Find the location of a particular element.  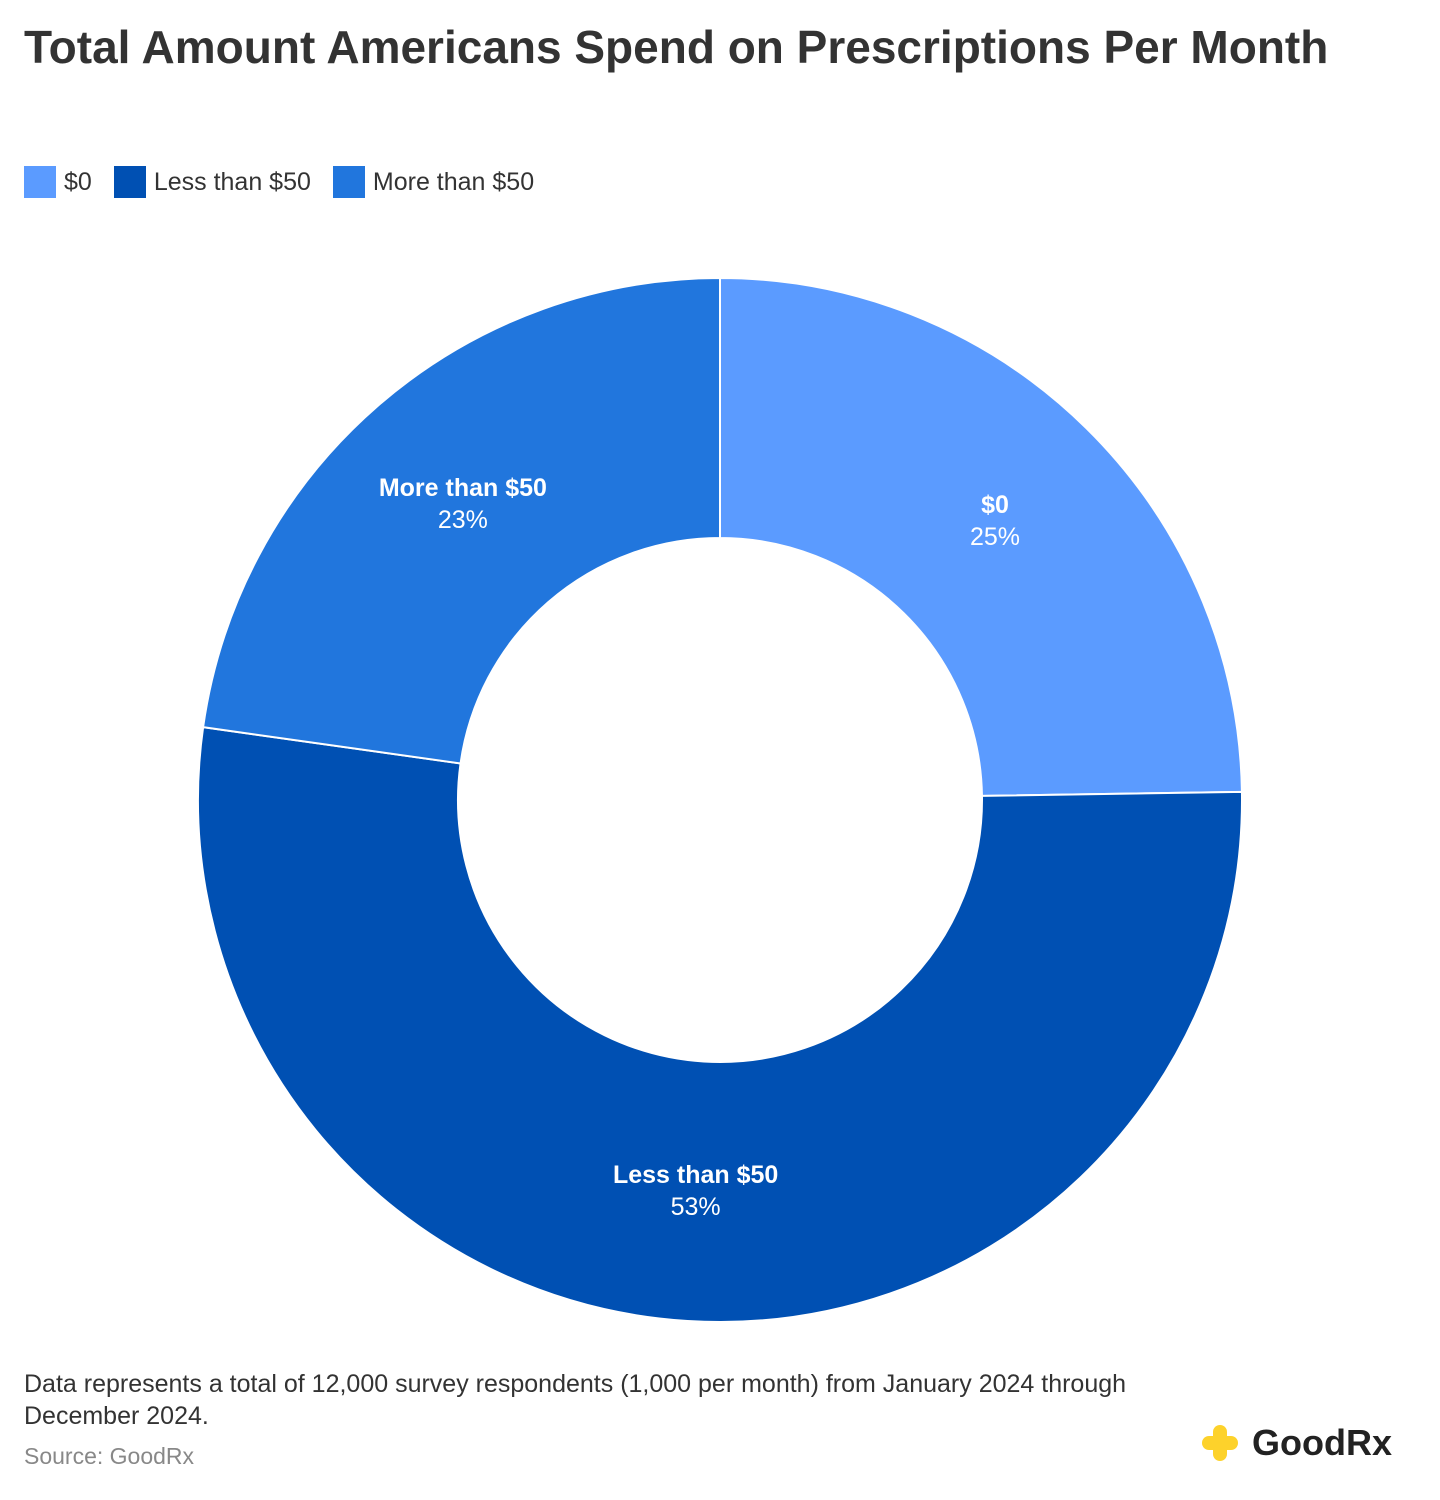

legend-label: $0 is located at coordinates (78, 181).